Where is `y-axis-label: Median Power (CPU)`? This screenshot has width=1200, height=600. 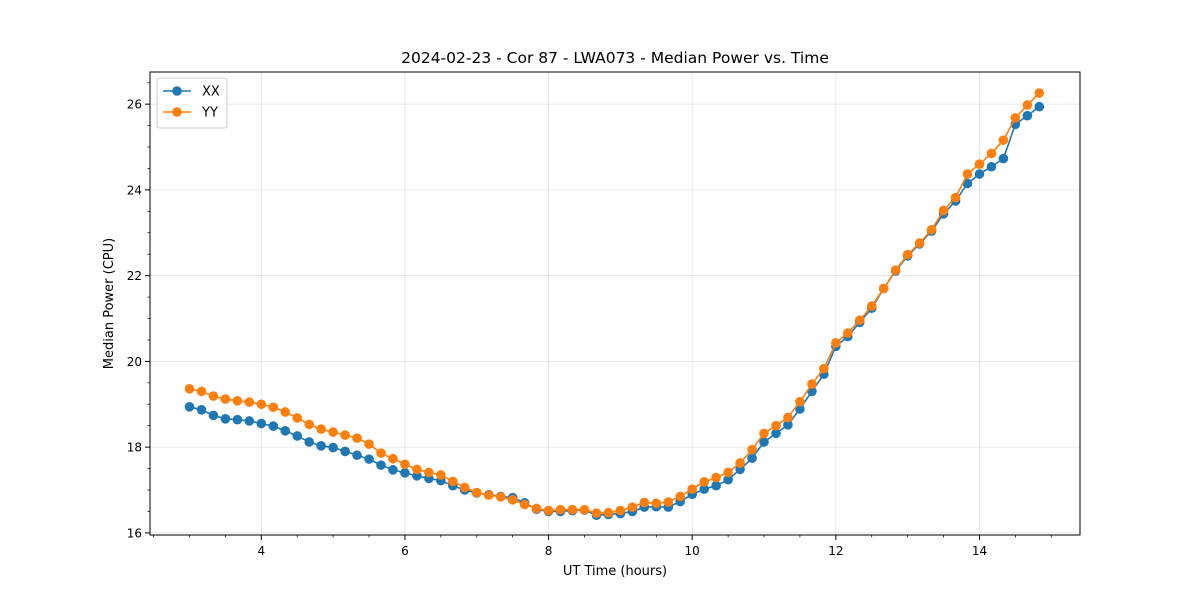
y-axis-label: Median Power (CPU) is located at coordinates (109, 303).